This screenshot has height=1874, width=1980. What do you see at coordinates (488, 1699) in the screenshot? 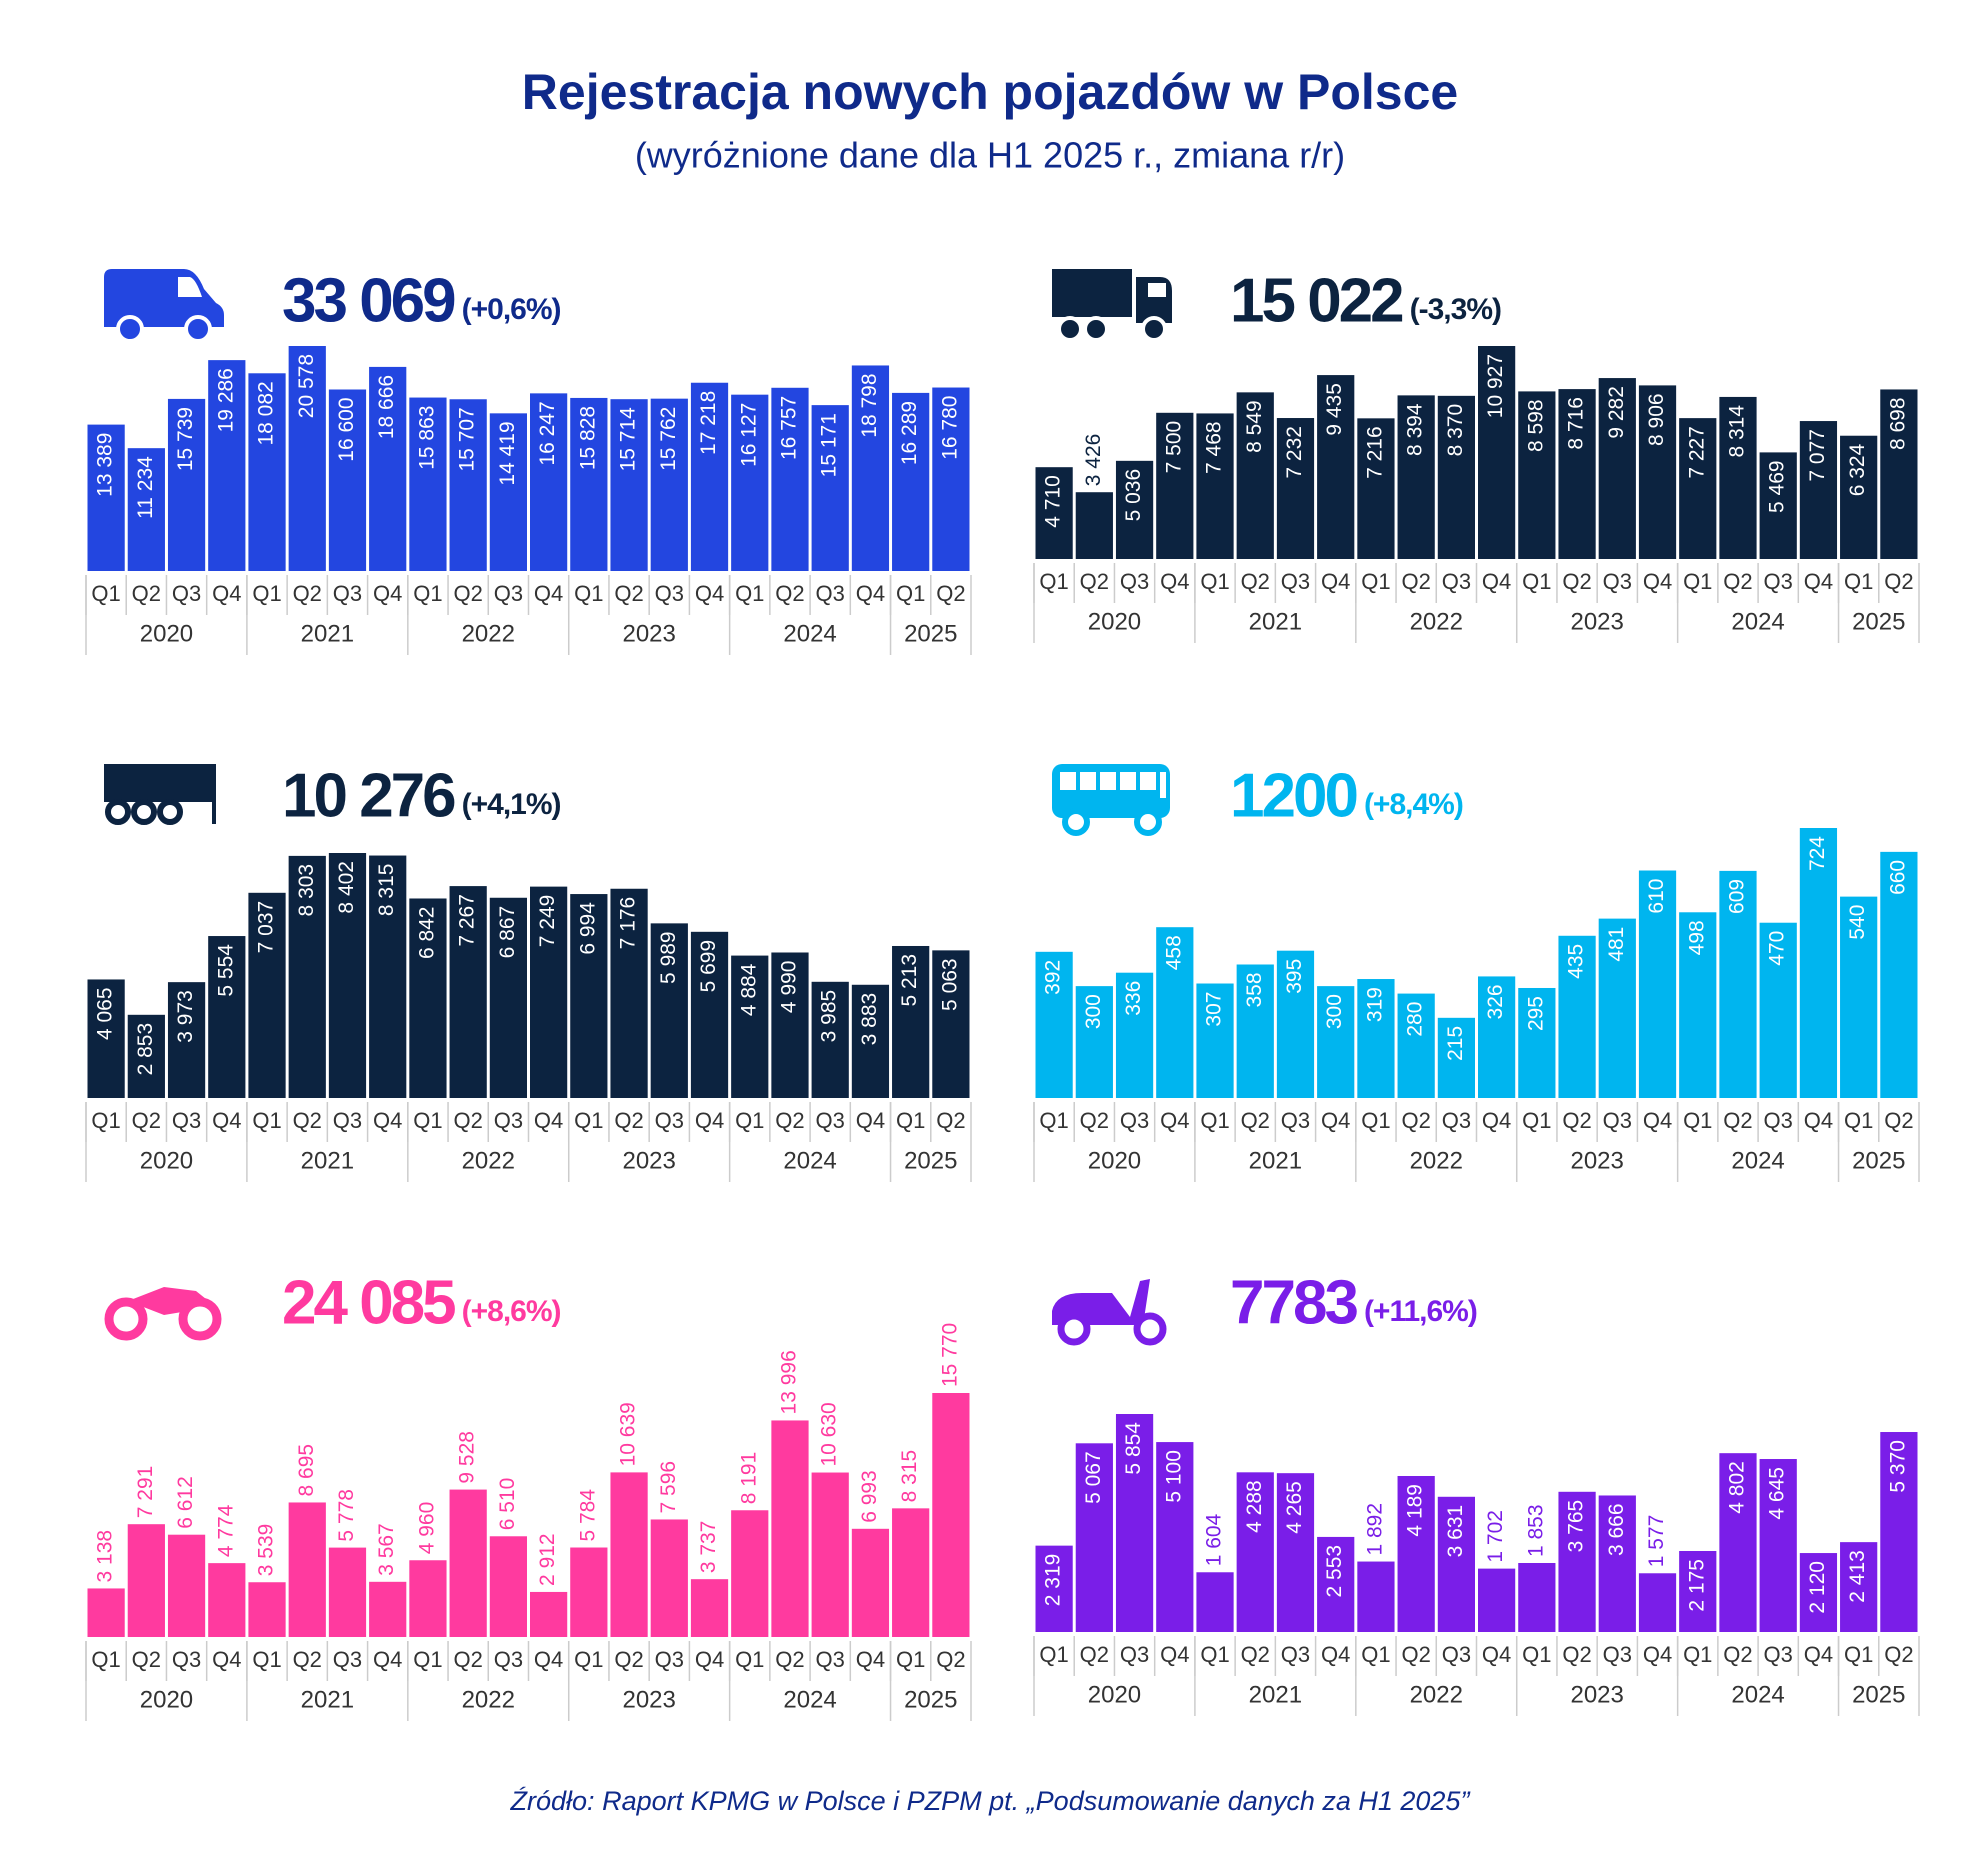
I see `x-group-label: 2022` at bounding box center [488, 1699].